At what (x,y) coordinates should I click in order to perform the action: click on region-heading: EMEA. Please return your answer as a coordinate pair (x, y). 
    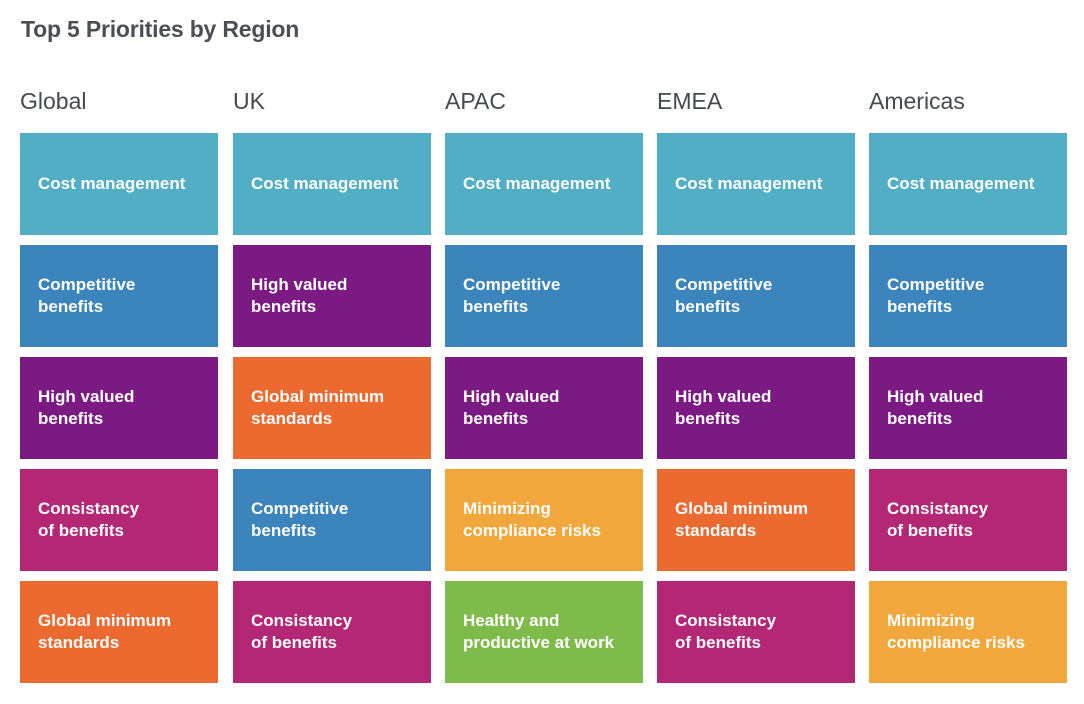
    Looking at the image, I should click on (690, 101).